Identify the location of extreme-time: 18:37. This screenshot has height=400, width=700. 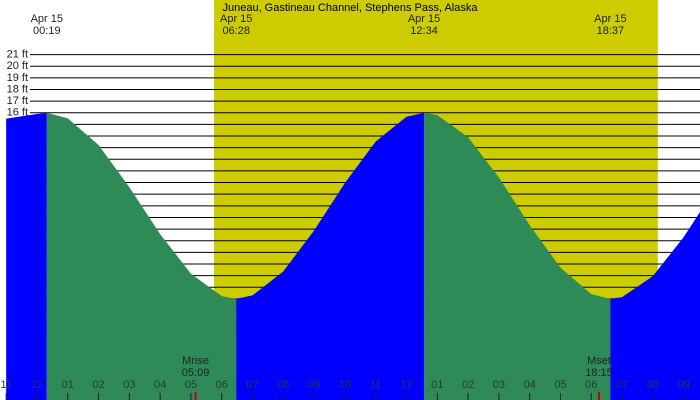
(611, 31).